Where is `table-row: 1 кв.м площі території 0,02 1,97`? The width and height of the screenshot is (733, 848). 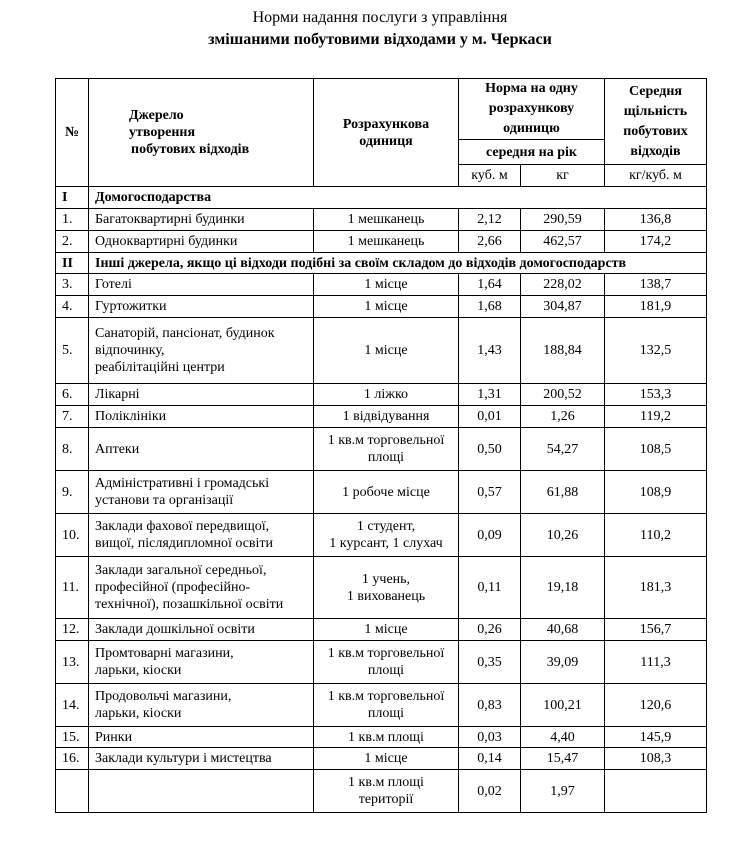 table-row: 1 кв.м площі території 0,02 1,97 is located at coordinates (381, 791).